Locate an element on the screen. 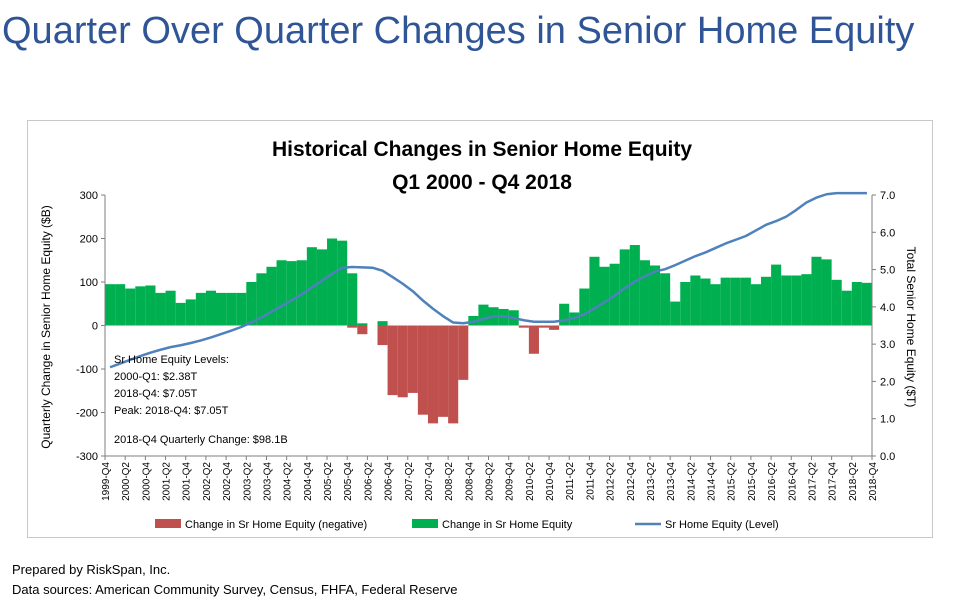 Image resolution: width=973 pixels, height=616 pixels. legend-label: Change in Sr Home Equity is located at coordinates (507, 525).